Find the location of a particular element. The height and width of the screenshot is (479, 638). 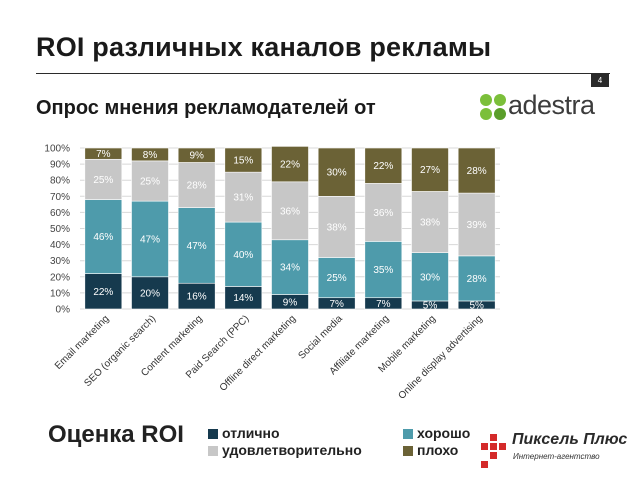

y-tick-label: 30% is located at coordinates (60, 261).